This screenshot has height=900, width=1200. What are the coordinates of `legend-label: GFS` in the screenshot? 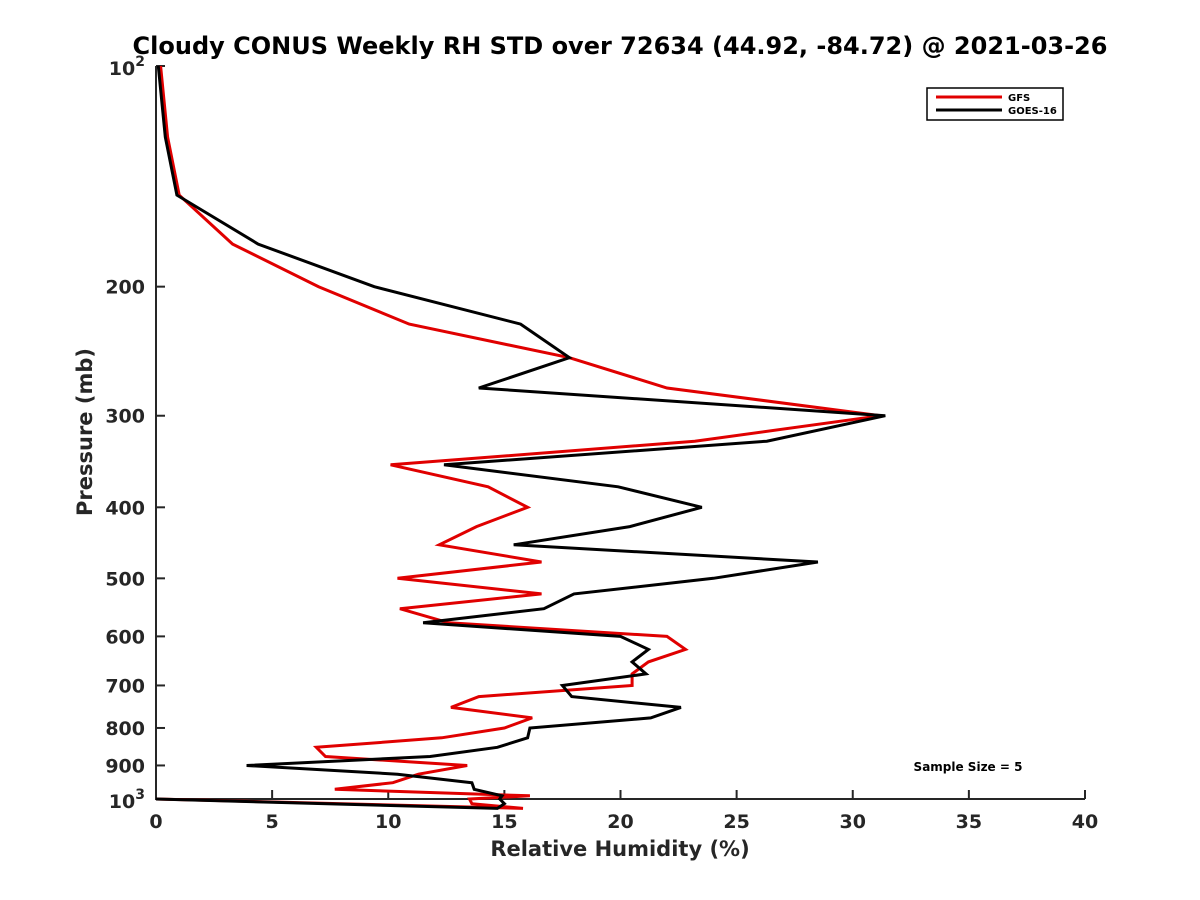 It's located at (1019, 98).